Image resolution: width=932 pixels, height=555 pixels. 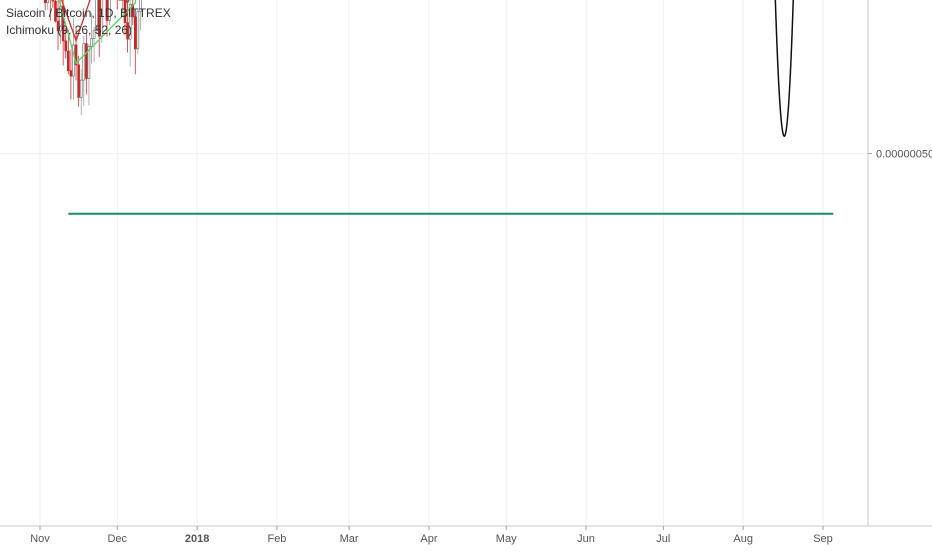 What do you see at coordinates (663, 539) in the screenshot?
I see `x-tick-label: Jul` at bounding box center [663, 539].